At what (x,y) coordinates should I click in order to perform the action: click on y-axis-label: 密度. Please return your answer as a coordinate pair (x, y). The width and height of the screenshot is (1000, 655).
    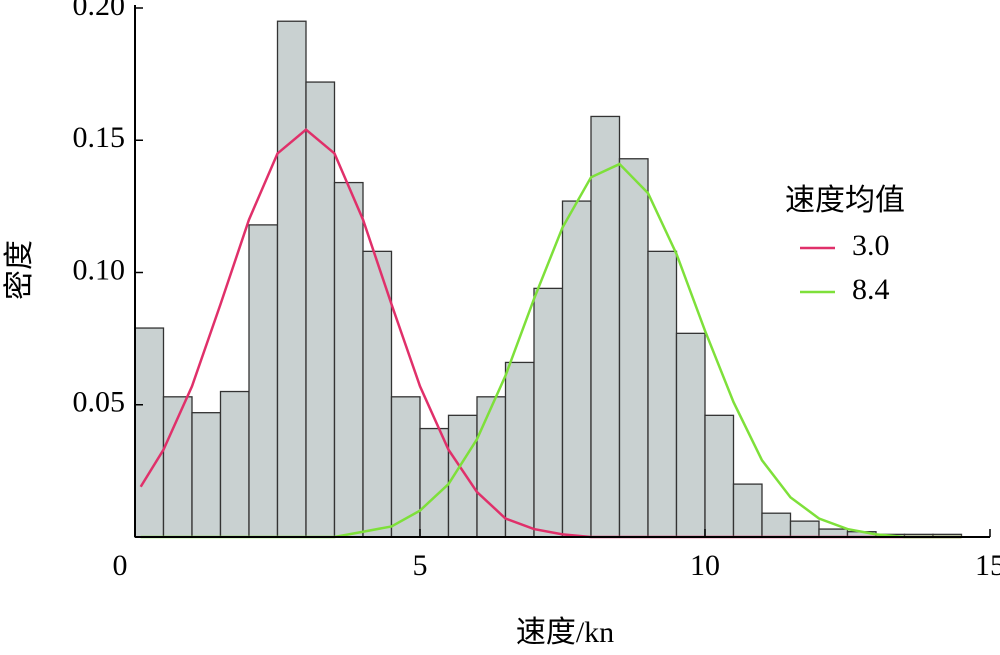
    Looking at the image, I should click on (19, 270).